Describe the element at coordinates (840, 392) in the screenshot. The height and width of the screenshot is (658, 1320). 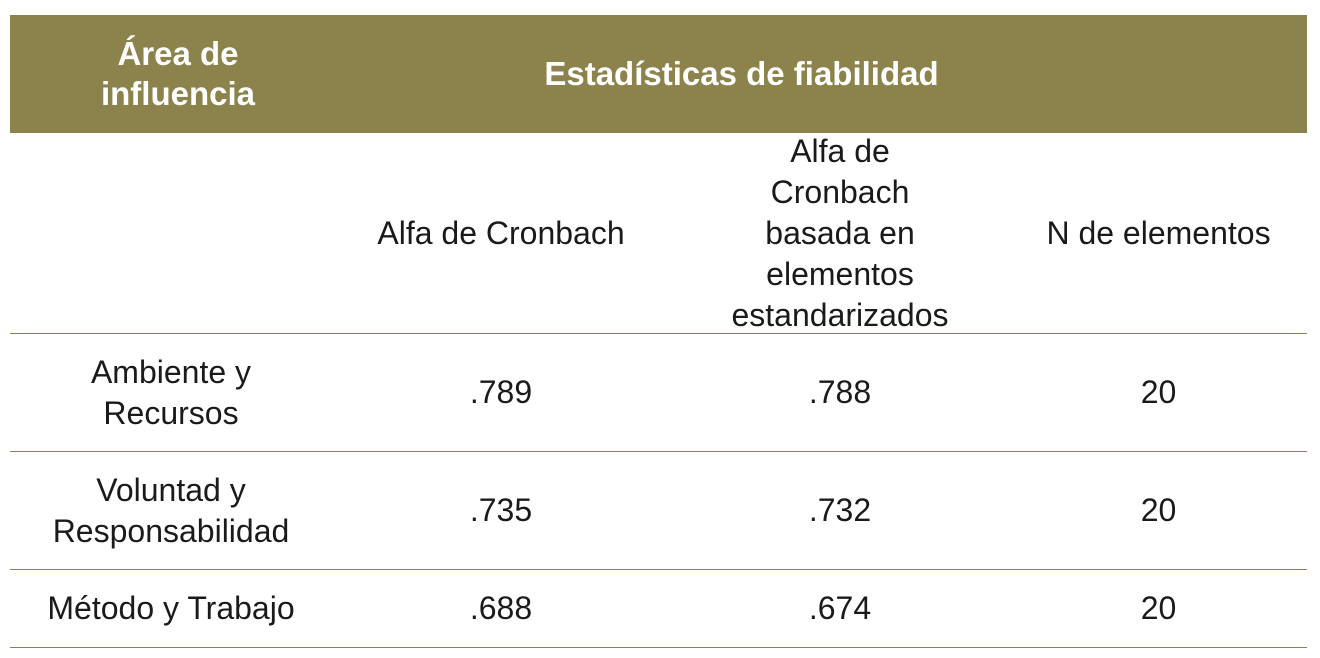
I see `row-alpha-std: .788` at that location.